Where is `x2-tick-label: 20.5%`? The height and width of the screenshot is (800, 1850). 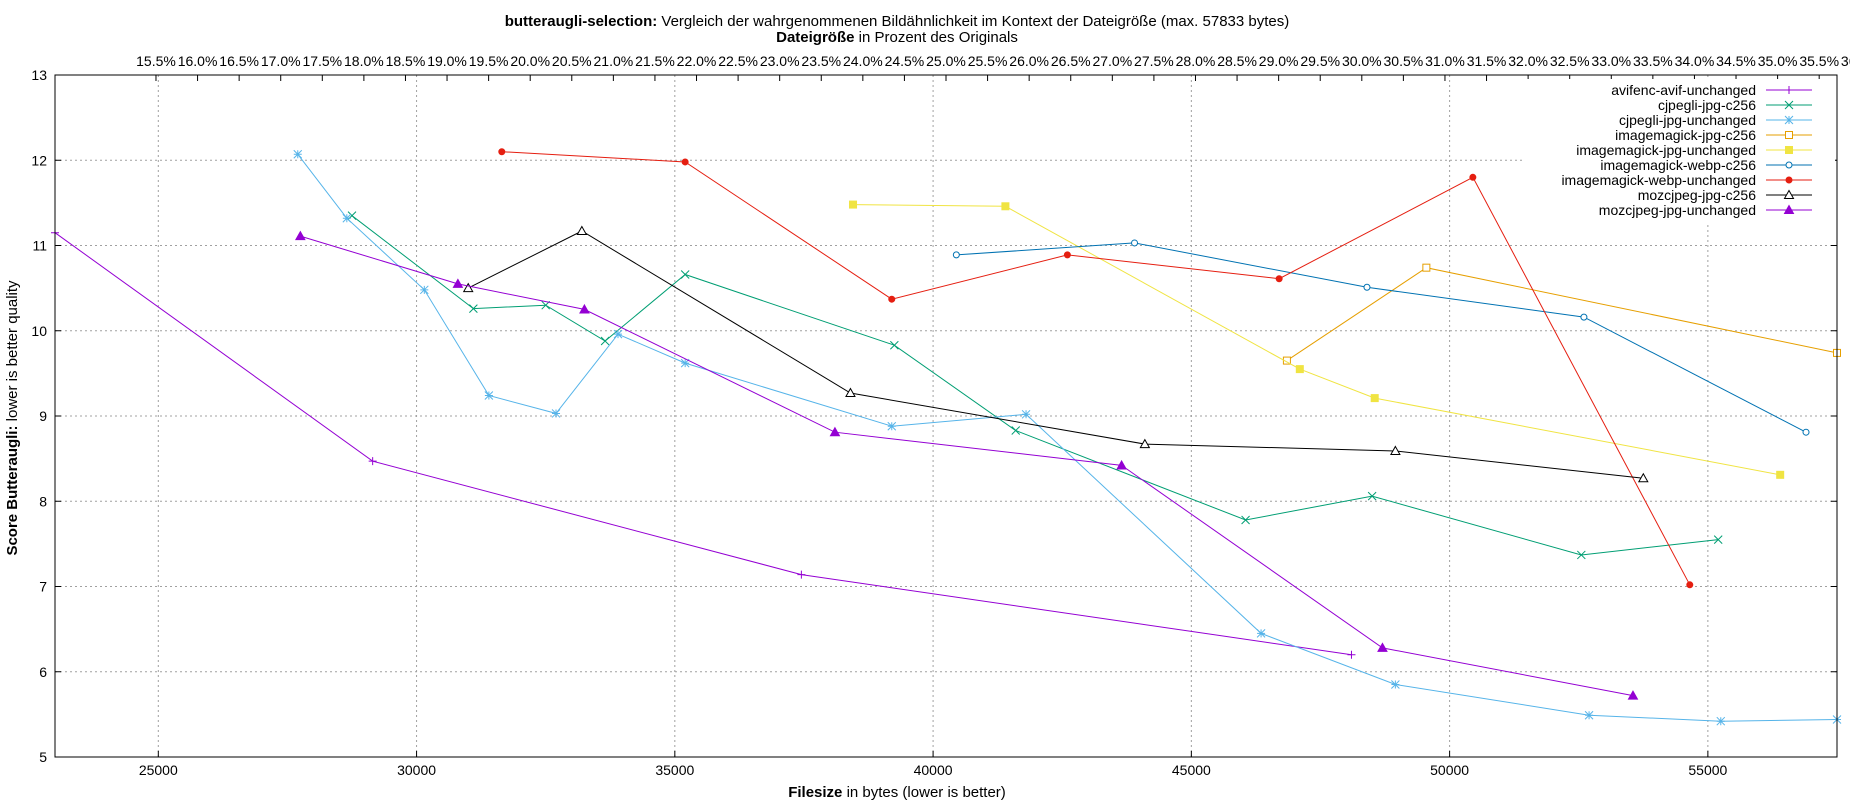 x2-tick-label: 20.5% is located at coordinates (572, 61).